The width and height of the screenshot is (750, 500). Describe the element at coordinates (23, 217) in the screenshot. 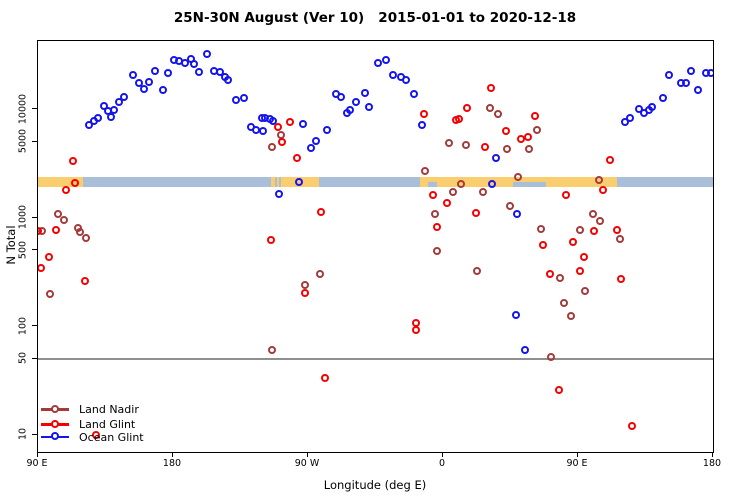

I see `y-tick-label: 1000` at that location.